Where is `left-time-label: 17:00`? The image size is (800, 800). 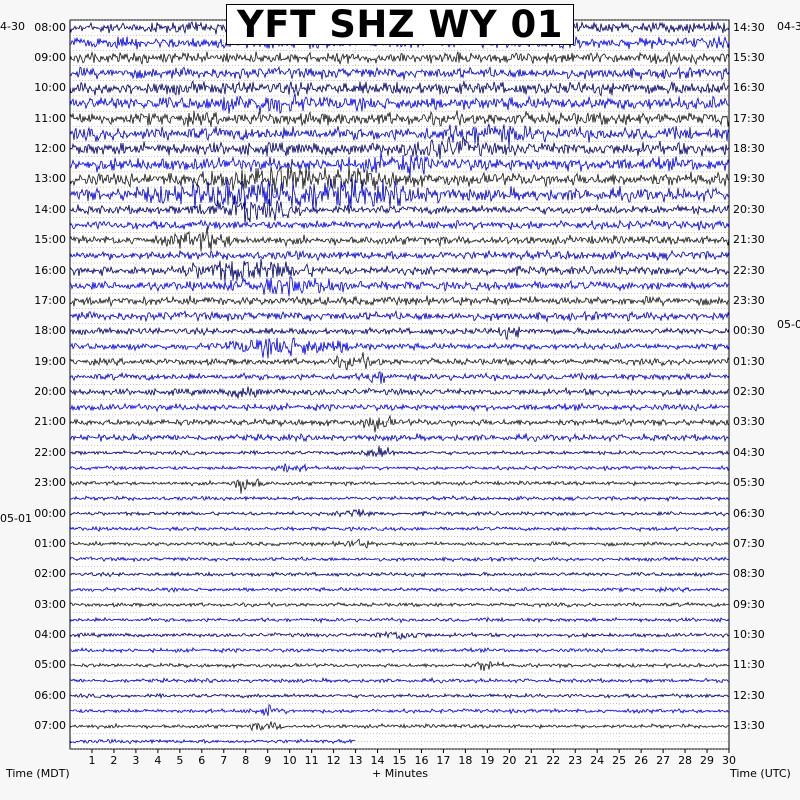 left-time-label: 17:00 is located at coordinates (50, 300).